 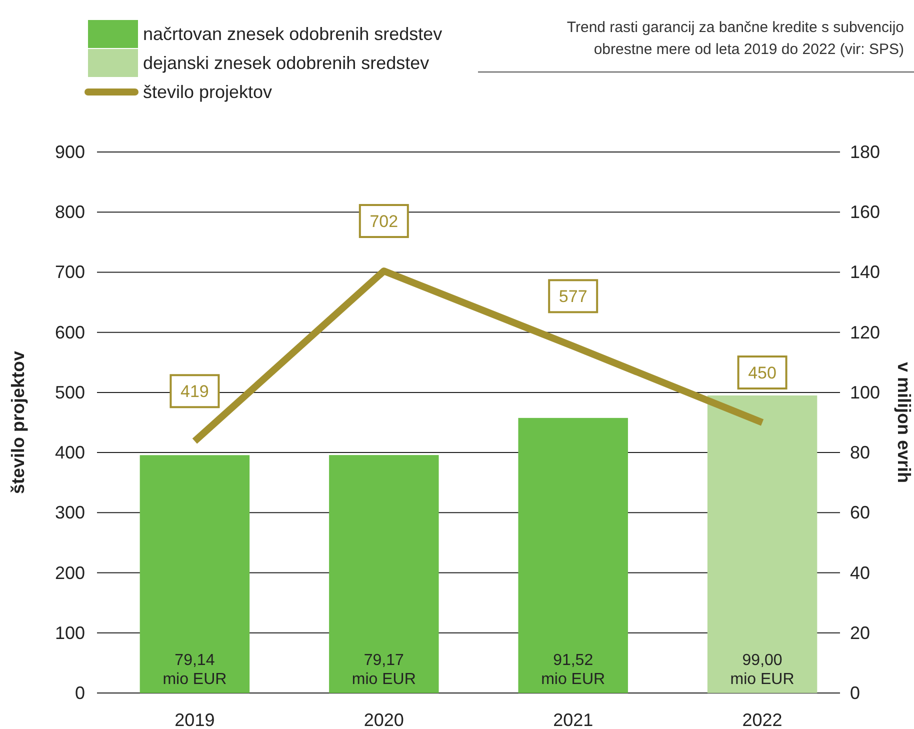 What do you see at coordinates (762, 719) in the screenshot?
I see `x-tick-label: 2022` at bounding box center [762, 719].